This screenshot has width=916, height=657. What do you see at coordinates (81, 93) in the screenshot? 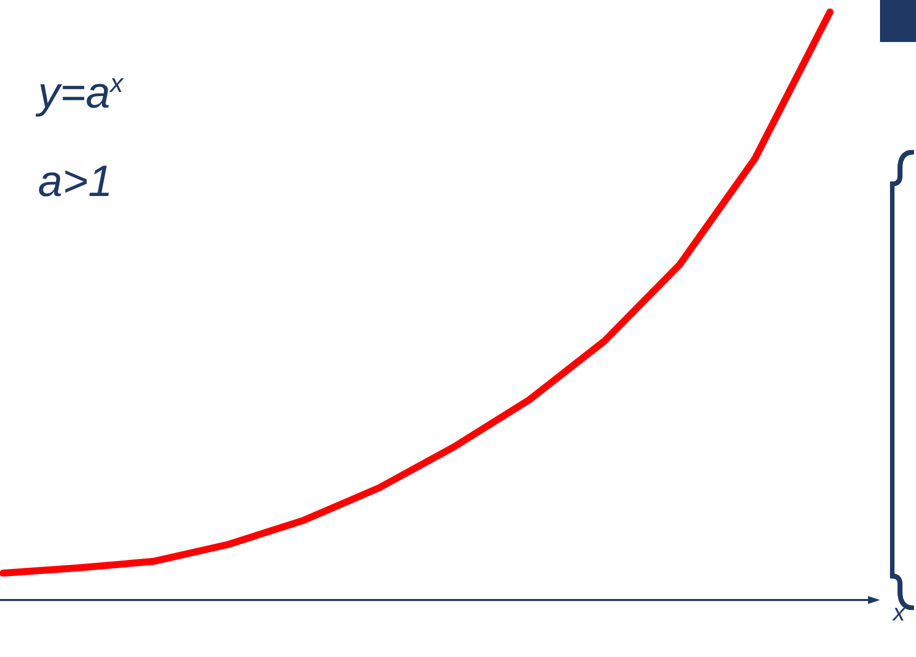
I see `annotation: y=a$^{x}$` at bounding box center [81, 93].